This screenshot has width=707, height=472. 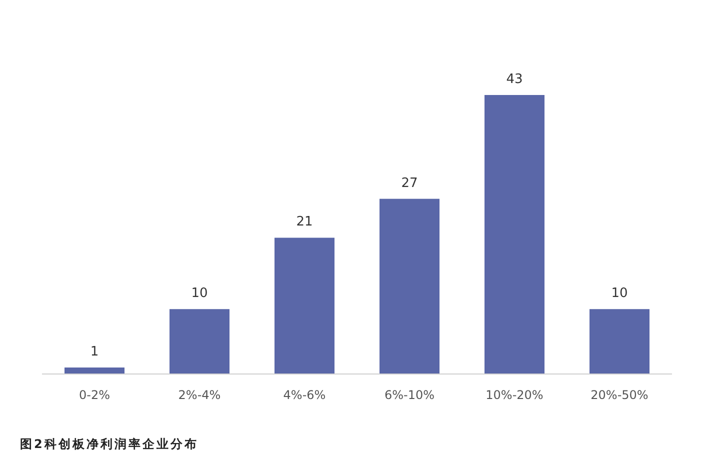 I want to click on x-tick-label: 4%-6%, so click(x=304, y=395).